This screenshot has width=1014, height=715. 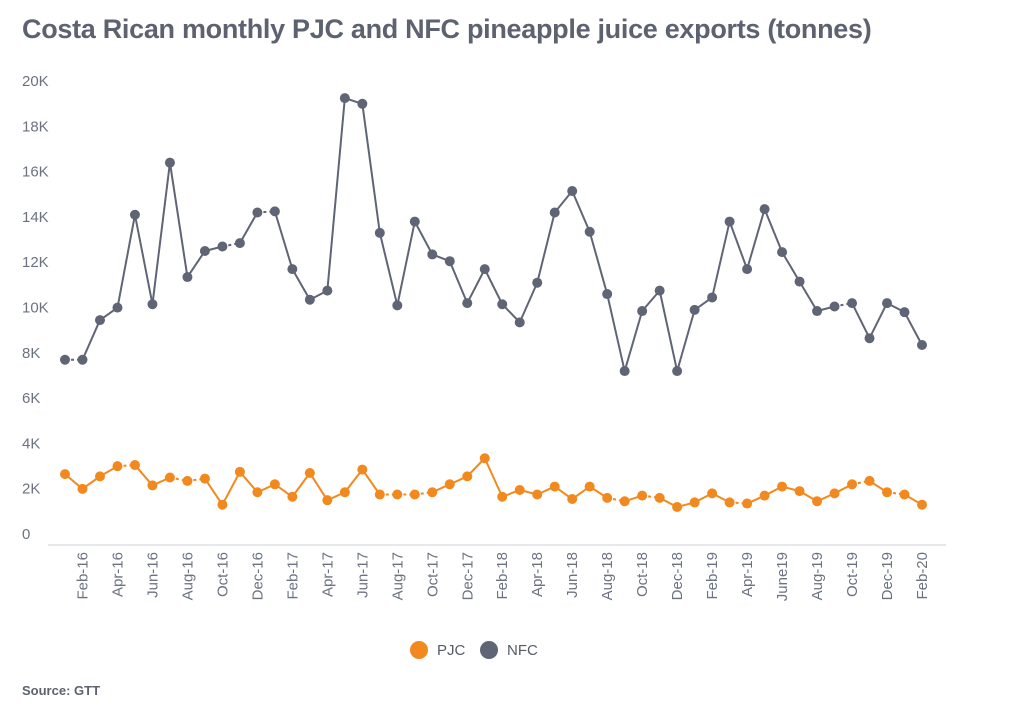 I want to click on x-tick-label: Aug-18, so click(x=607, y=576).